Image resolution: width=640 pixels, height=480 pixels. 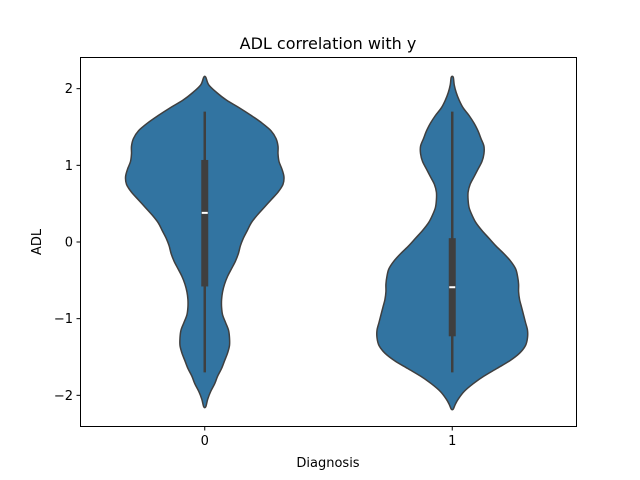 I want to click on x-axis-label: Diagnosis, so click(x=327, y=463).